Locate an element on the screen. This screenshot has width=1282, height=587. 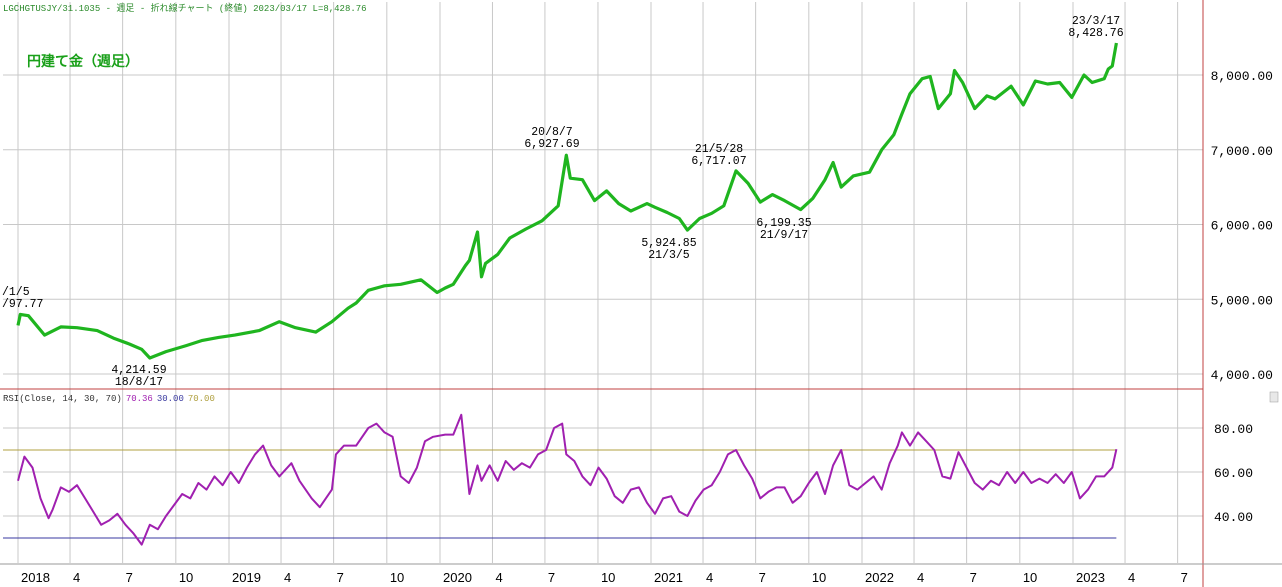
chart-title: 円建て金（週足） is located at coordinates (83, 61).